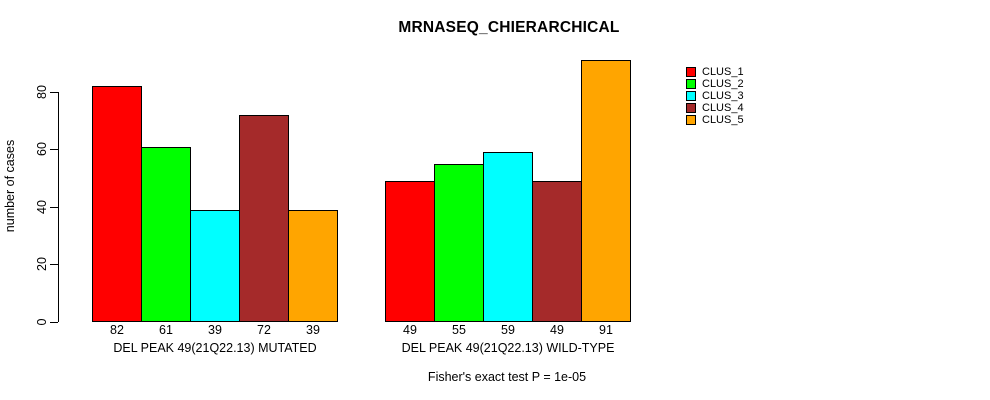 The height and width of the screenshot is (400, 990). What do you see at coordinates (557, 251) in the screenshot?
I see `bar-clus_4-group2` at bounding box center [557, 251].